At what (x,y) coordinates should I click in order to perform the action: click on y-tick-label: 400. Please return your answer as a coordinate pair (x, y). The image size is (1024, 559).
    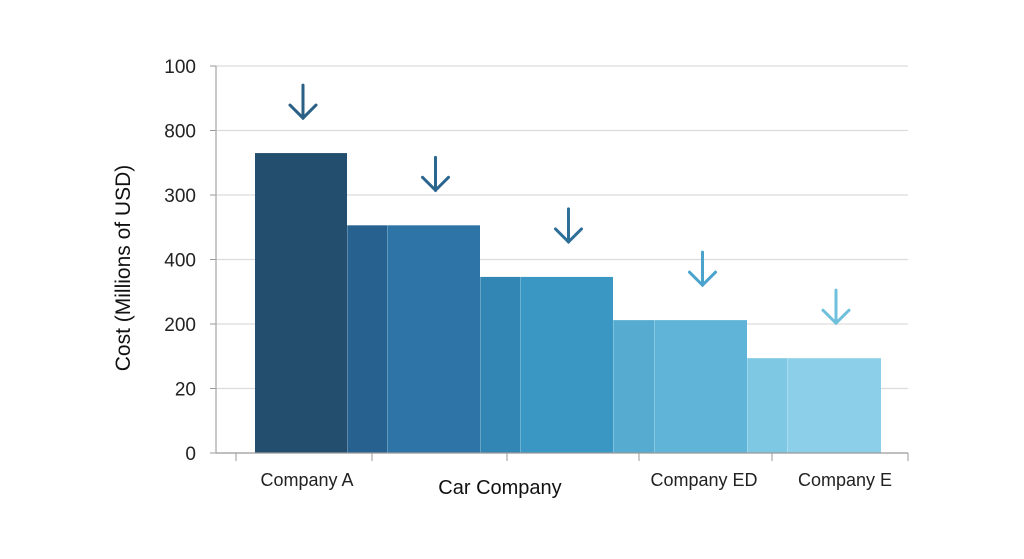
    Looking at the image, I should click on (180, 261).